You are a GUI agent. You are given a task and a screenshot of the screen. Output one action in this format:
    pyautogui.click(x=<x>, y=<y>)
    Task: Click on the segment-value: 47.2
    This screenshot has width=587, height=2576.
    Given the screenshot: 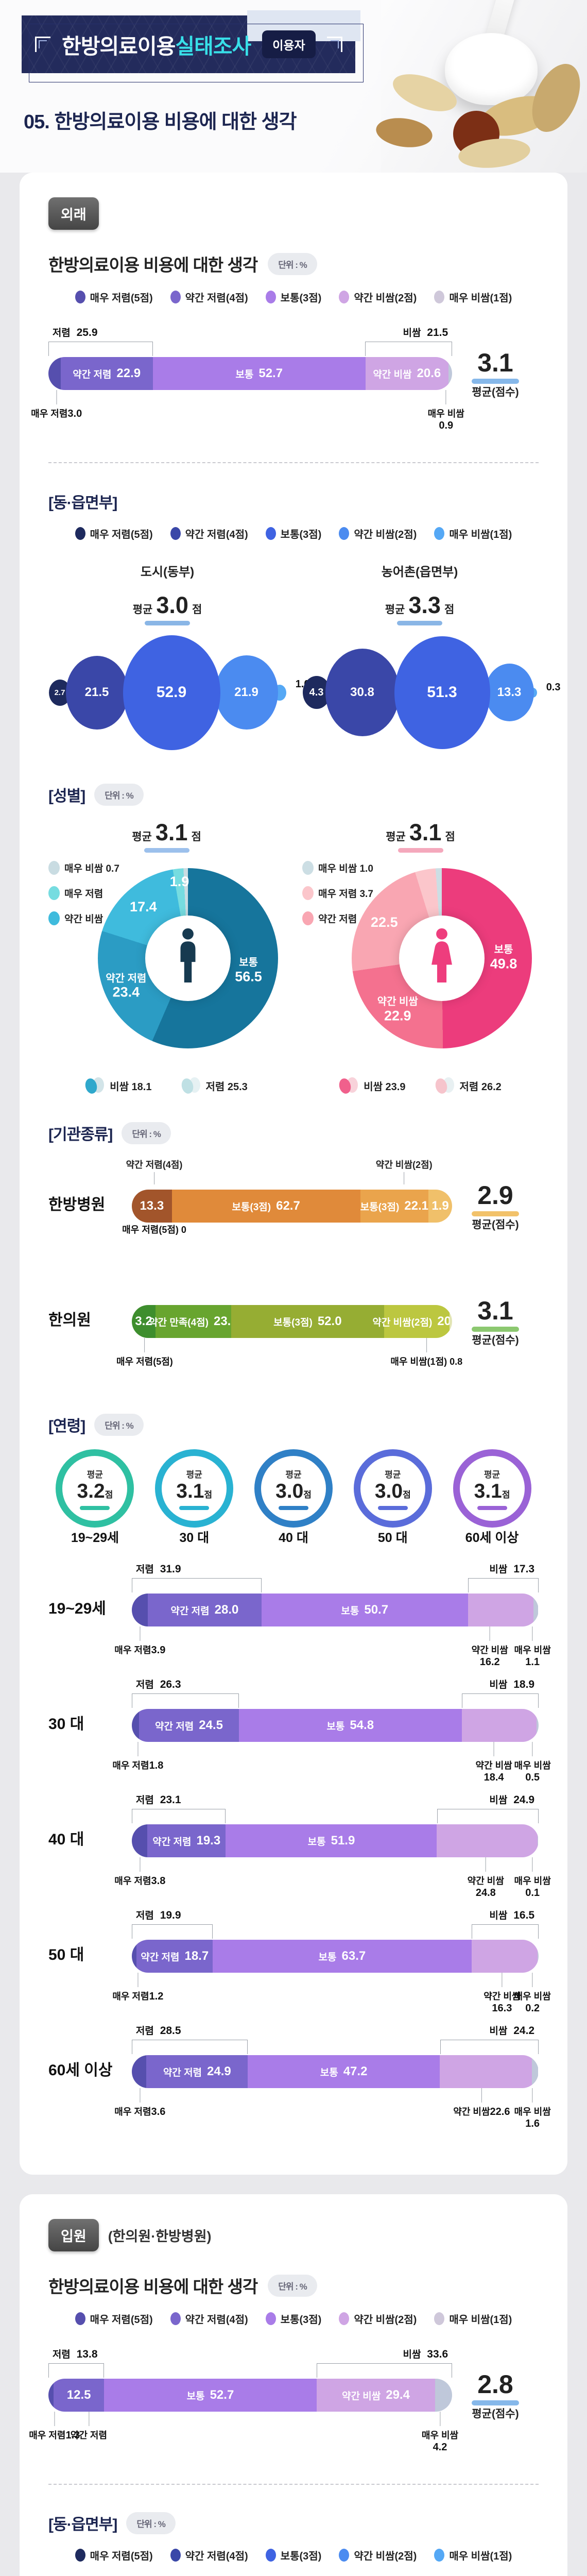 What is the action you would take?
    pyautogui.click(x=355, y=2071)
    